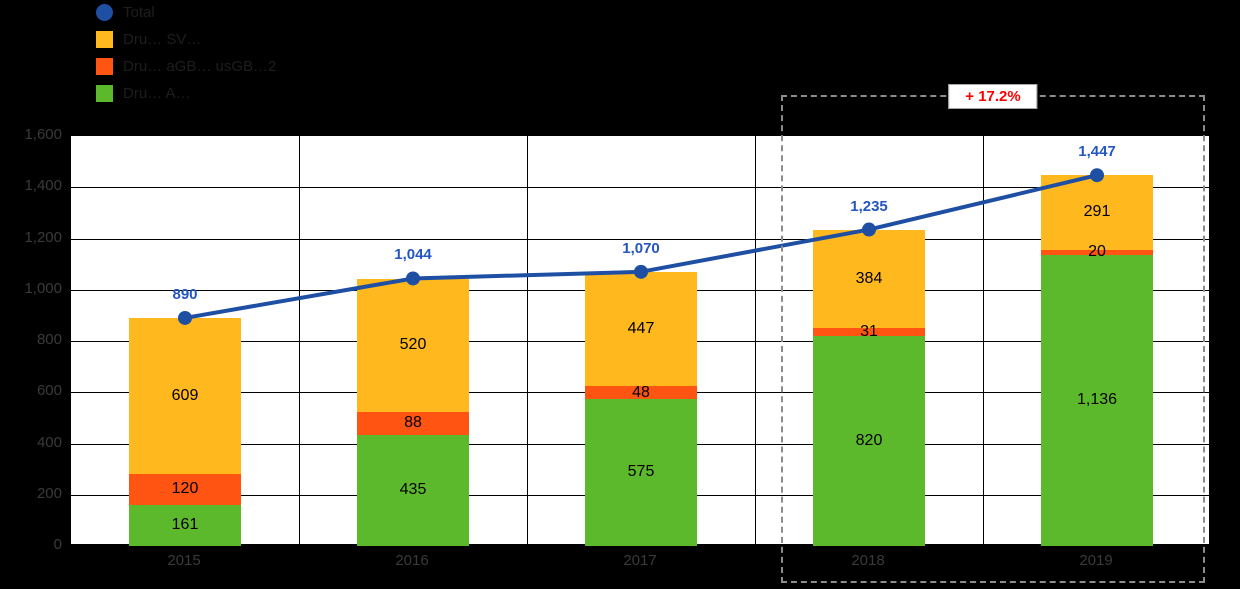 This screenshot has height=589, width=1240. I want to click on y-axis-label: 1,400, so click(43, 186).